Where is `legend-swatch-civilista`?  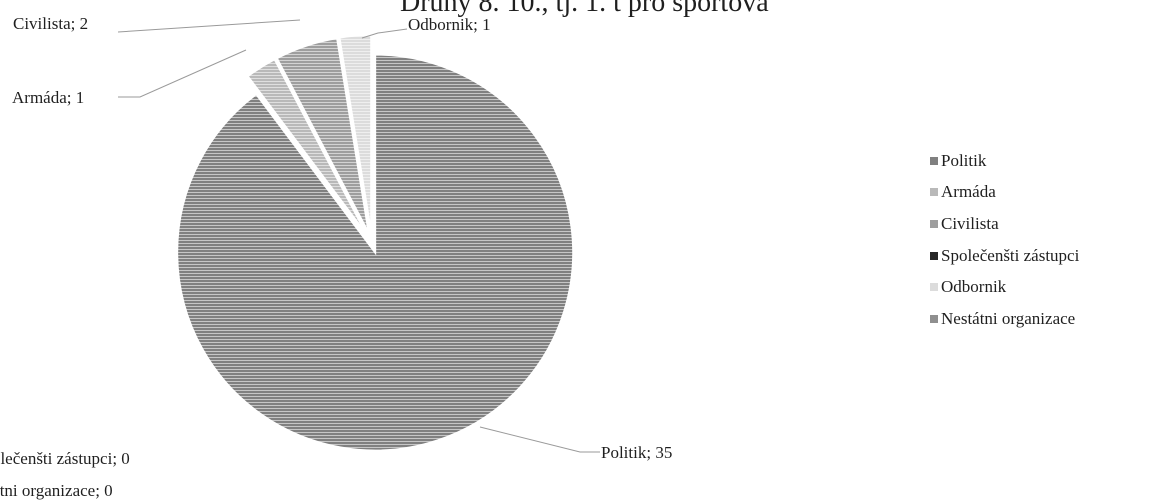
legend-swatch-civilista is located at coordinates (934, 223).